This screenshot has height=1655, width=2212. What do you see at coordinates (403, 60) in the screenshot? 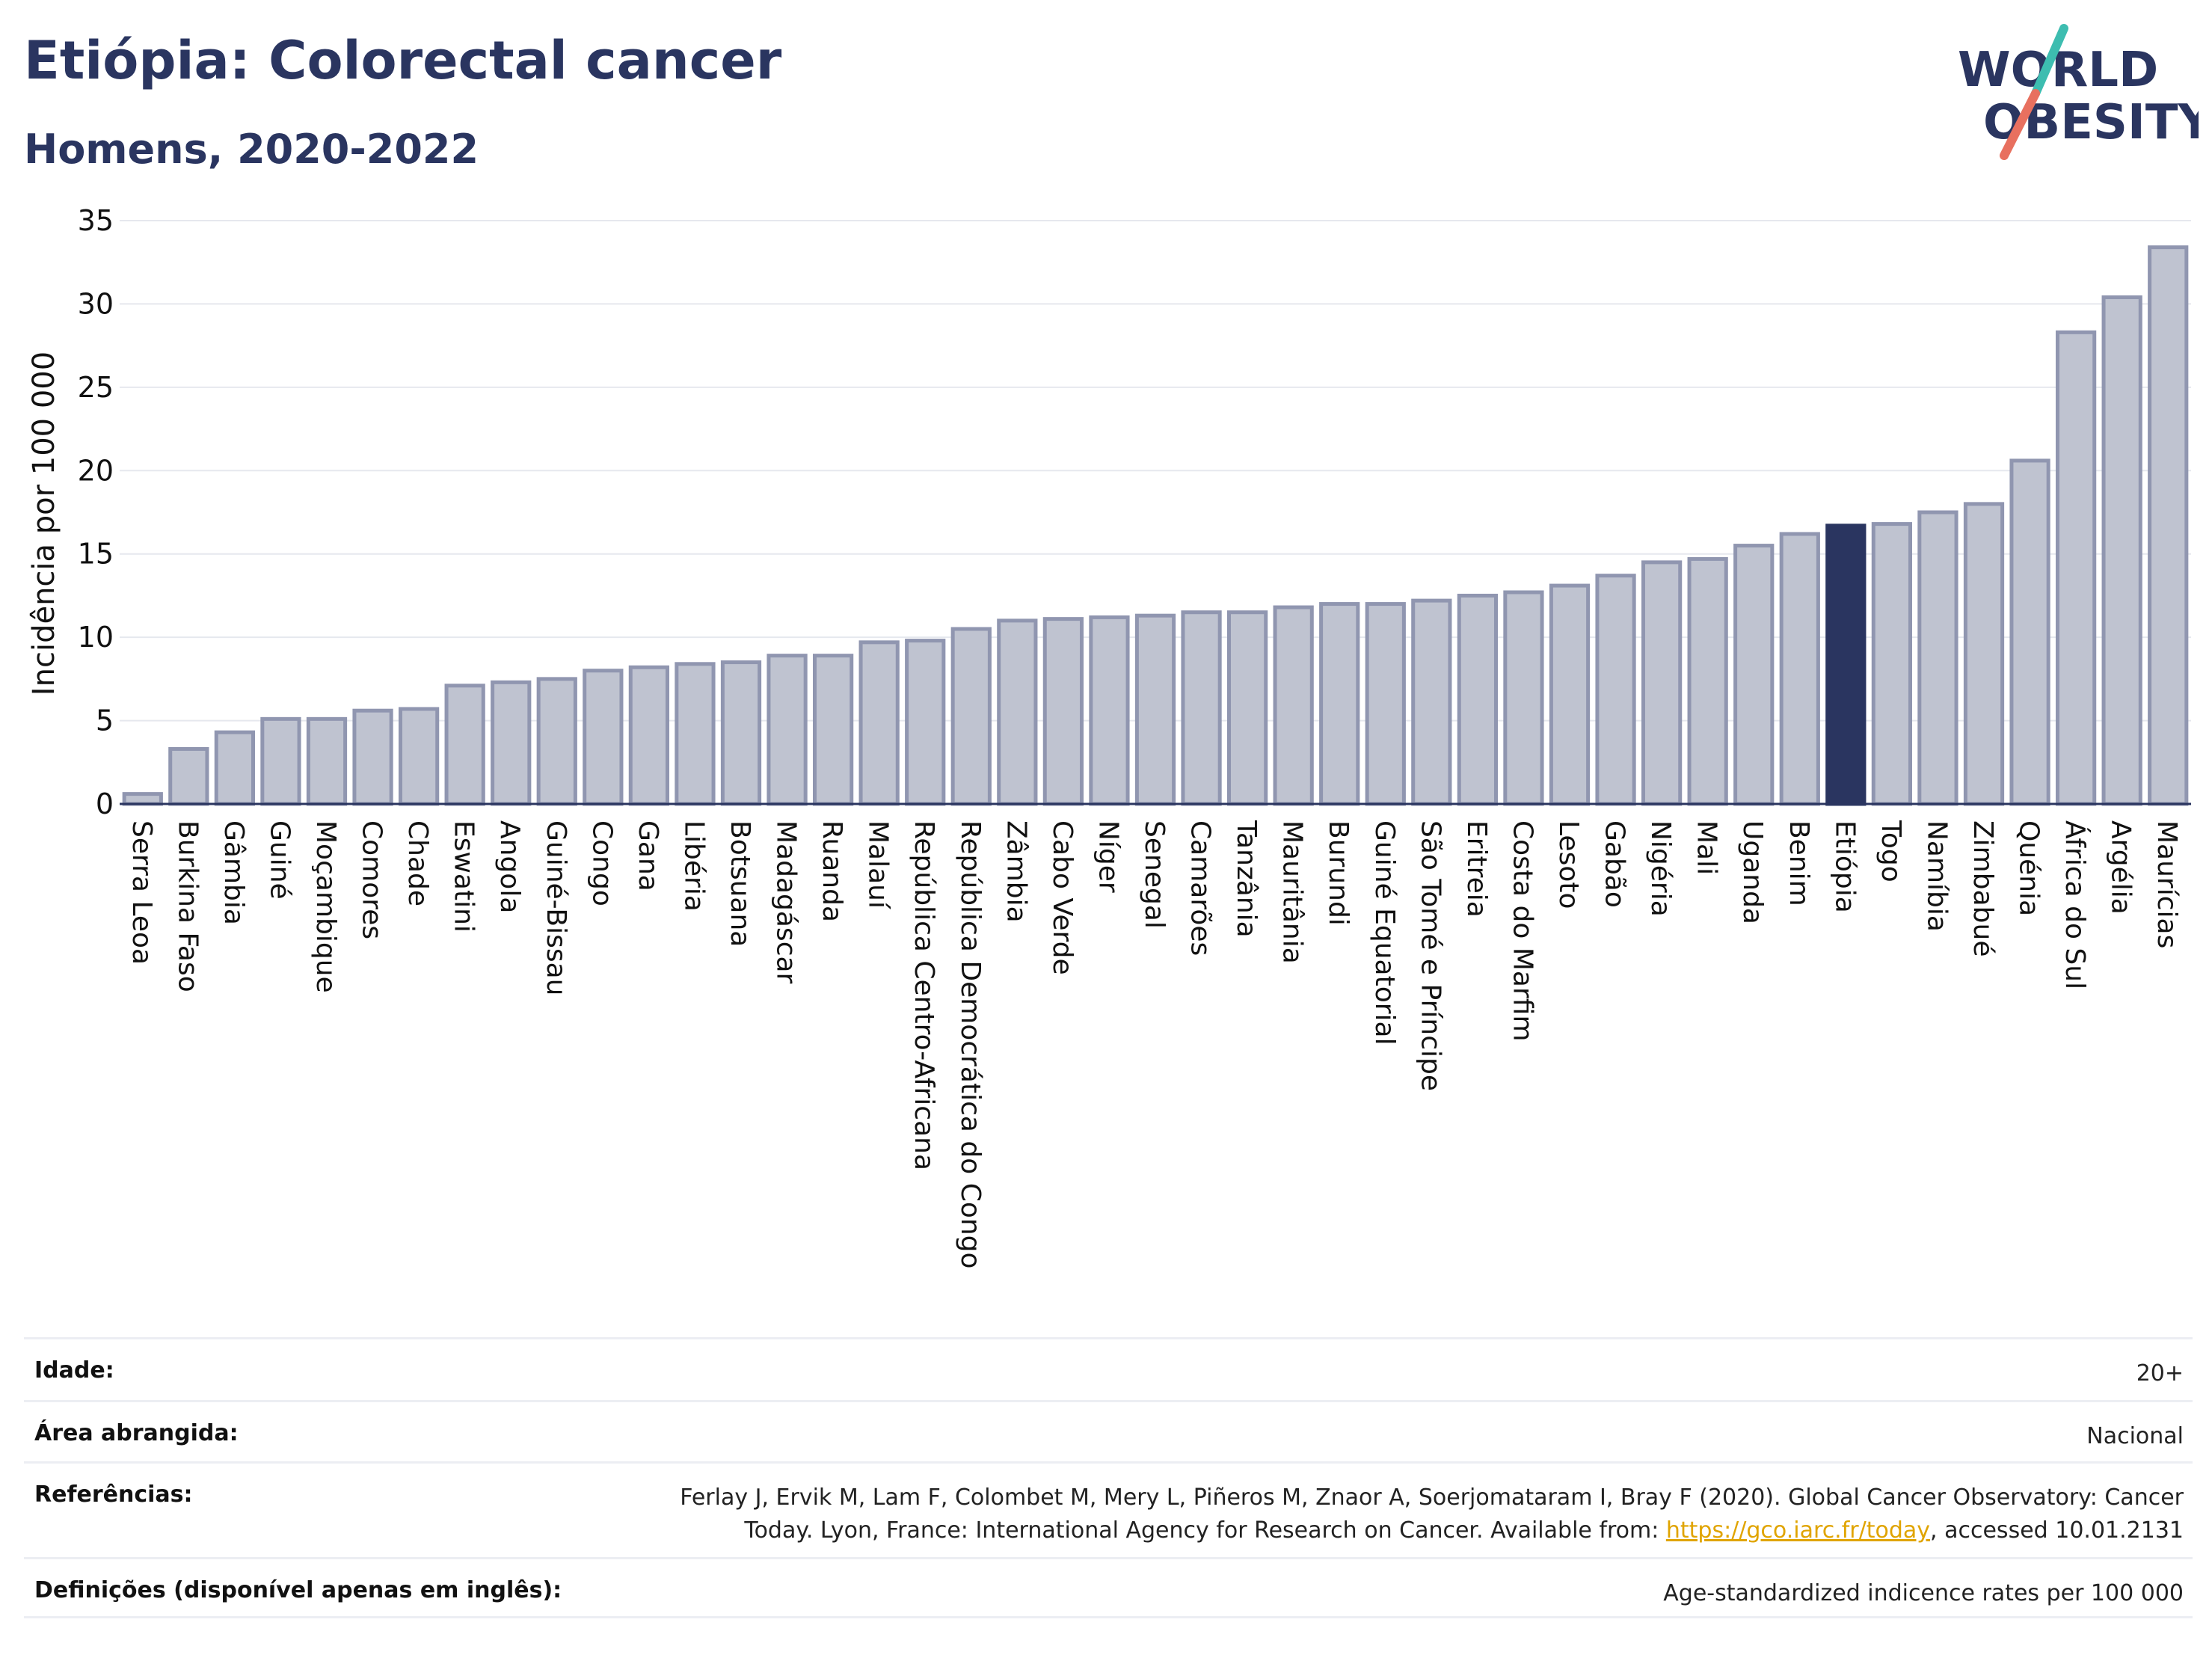
I see `page-title: Etiópia: Colorectal cancer` at bounding box center [403, 60].